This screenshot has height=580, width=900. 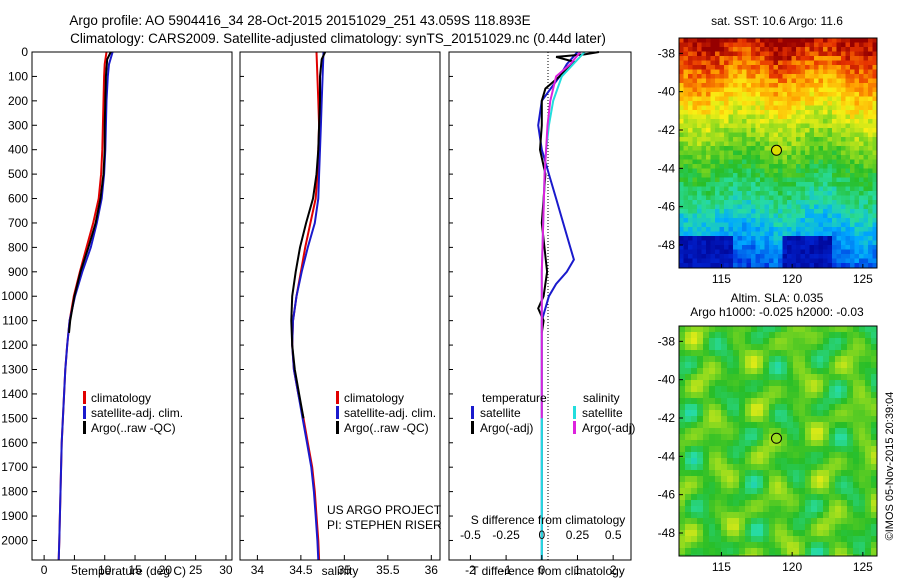 What do you see at coordinates (778, 441) in the screenshot?
I see `sla-map-field` at bounding box center [778, 441].